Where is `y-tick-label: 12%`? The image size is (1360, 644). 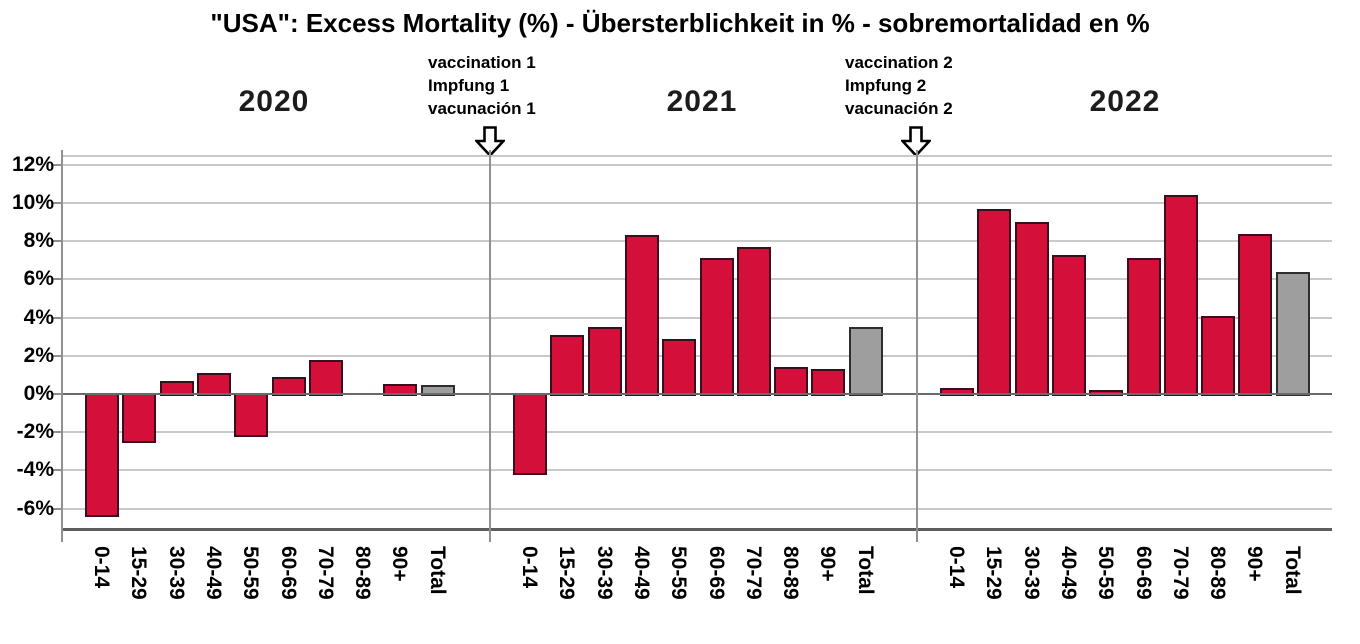
y-tick-label: 12% is located at coordinates (32, 164).